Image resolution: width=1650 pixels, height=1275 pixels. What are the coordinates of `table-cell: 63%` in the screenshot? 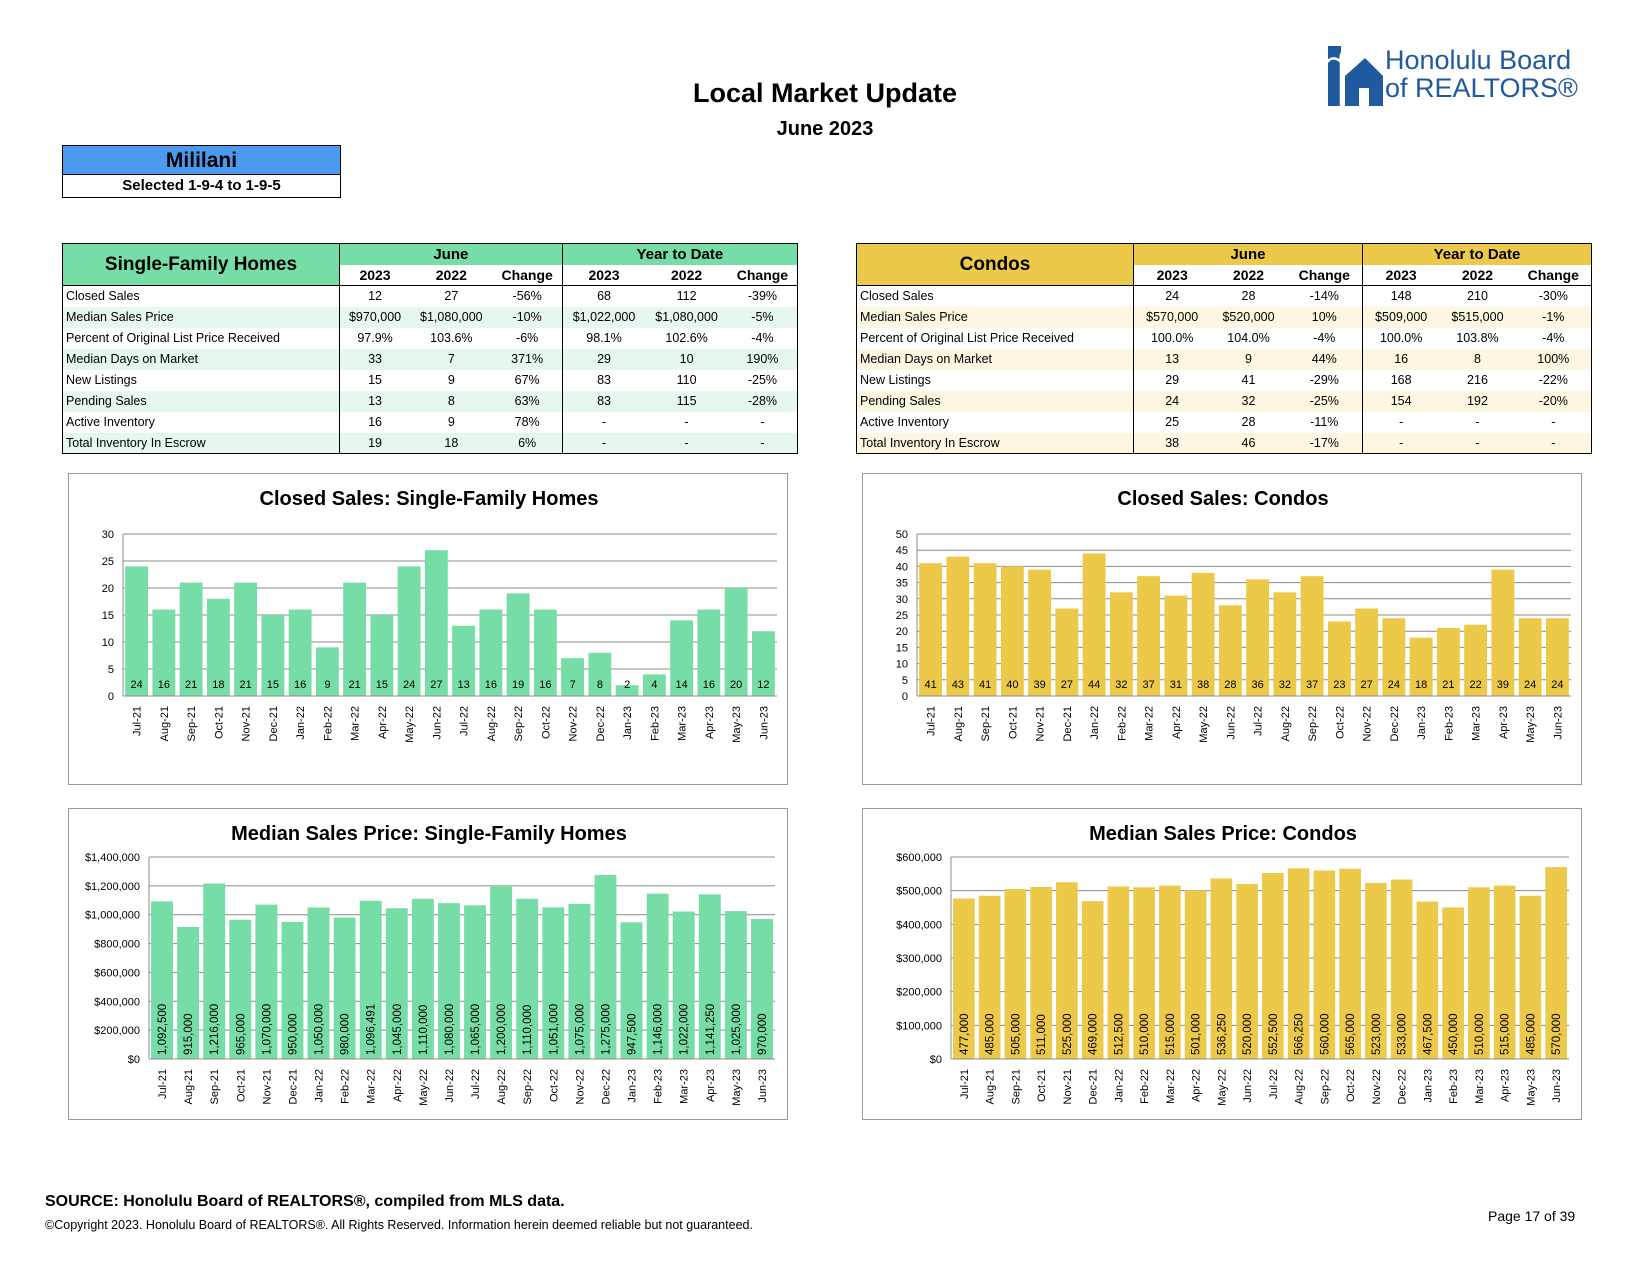 It's located at (527, 401).